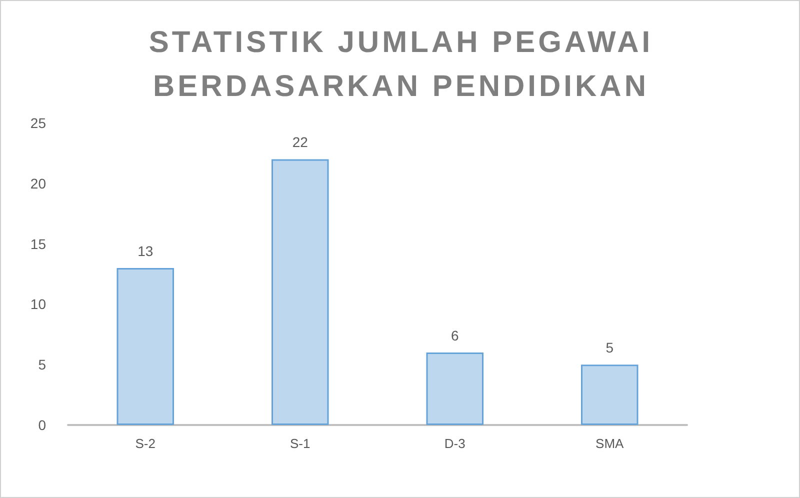 The image size is (800, 498). Describe the element at coordinates (42, 364) in the screenshot. I see `y-tick-label: 5` at that location.